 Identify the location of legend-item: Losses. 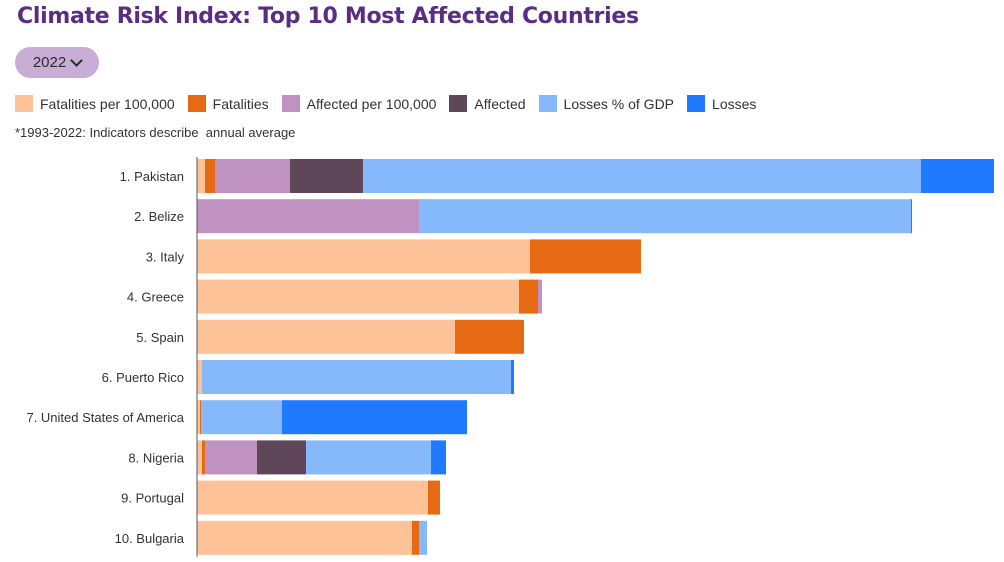
(721, 103).